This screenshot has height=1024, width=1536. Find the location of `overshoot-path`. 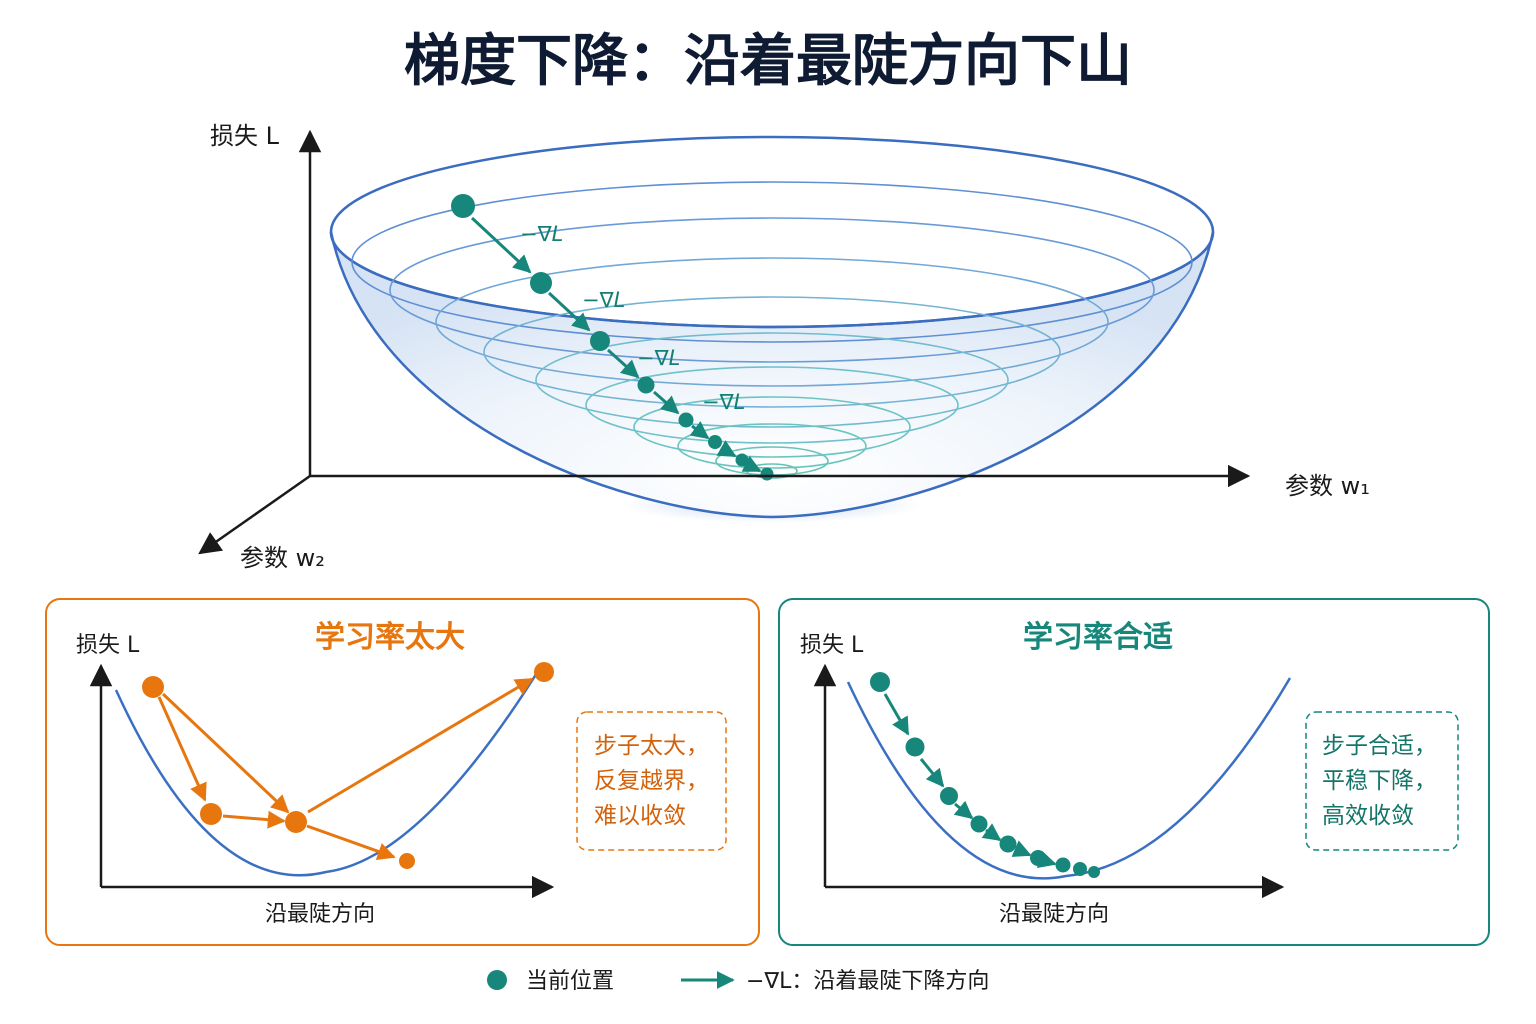

overshoot-path is located at coordinates (345, 769).